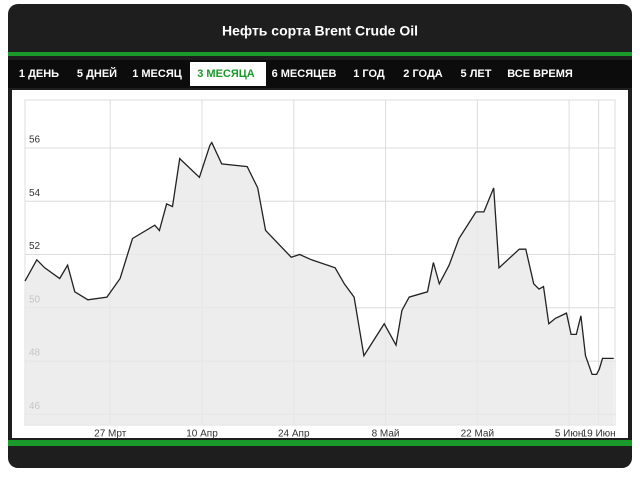 The image size is (640, 477). Describe the element at coordinates (369, 74) in the screenshot. I see `tab: 1 ГОД` at that location.